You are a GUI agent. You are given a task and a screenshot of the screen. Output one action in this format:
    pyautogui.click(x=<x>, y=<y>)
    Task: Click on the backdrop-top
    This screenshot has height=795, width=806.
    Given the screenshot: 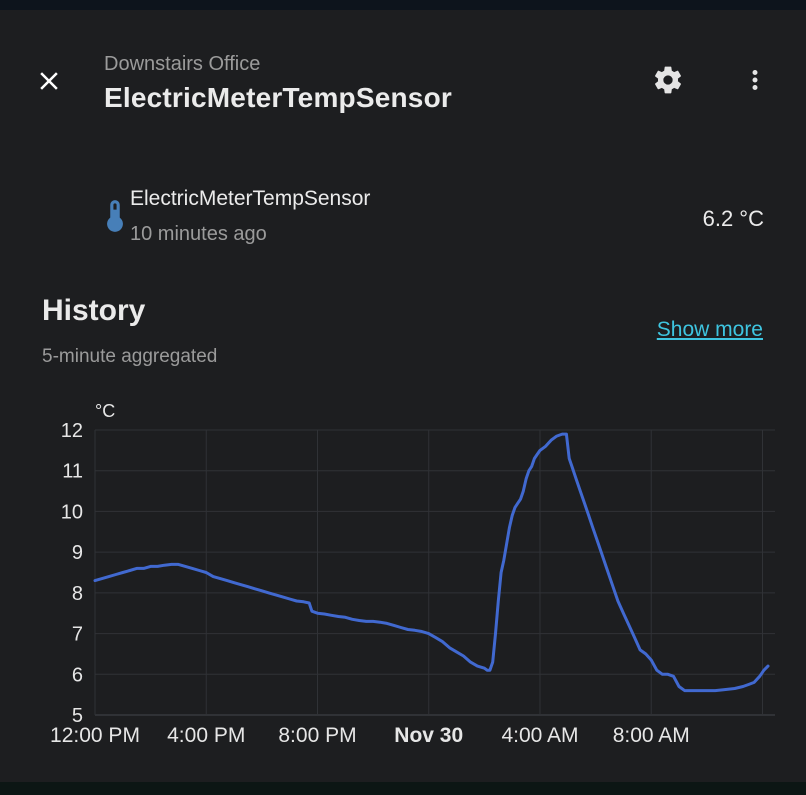 What is the action you would take?
    pyautogui.click(x=403, y=5)
    